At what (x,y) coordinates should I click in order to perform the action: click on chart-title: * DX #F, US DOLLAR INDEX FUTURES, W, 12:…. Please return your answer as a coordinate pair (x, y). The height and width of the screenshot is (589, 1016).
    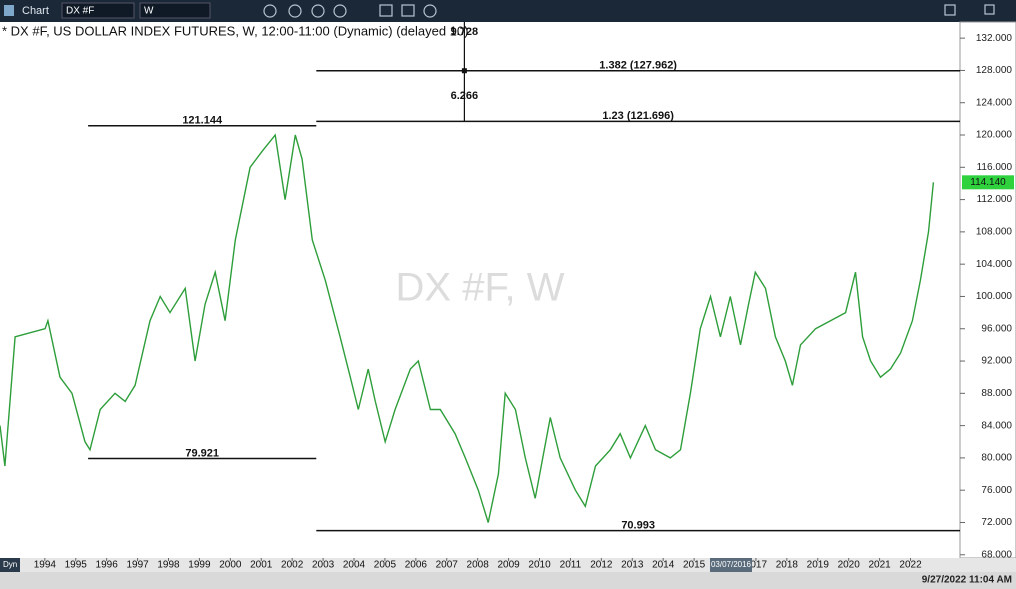
    Looking at the image, I should click on (235, 30).